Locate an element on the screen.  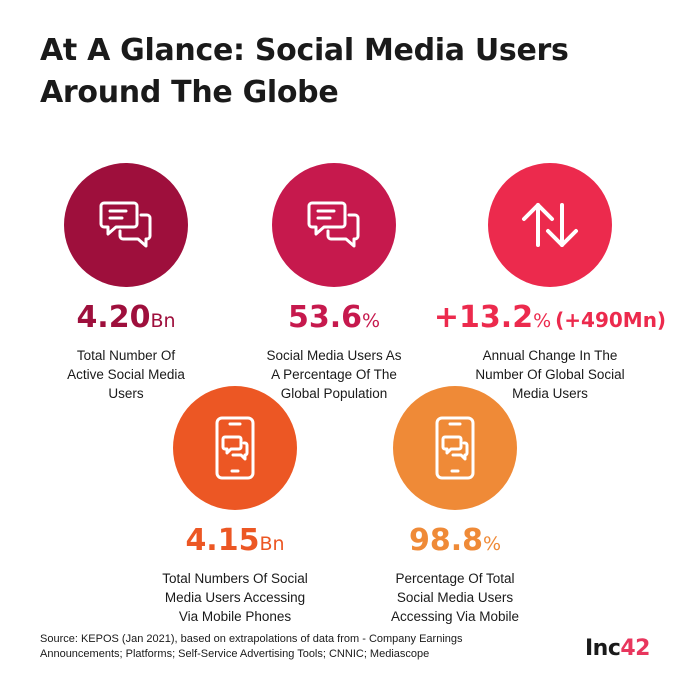
up-down-arrows-icon is located at coordinates (550, 225).